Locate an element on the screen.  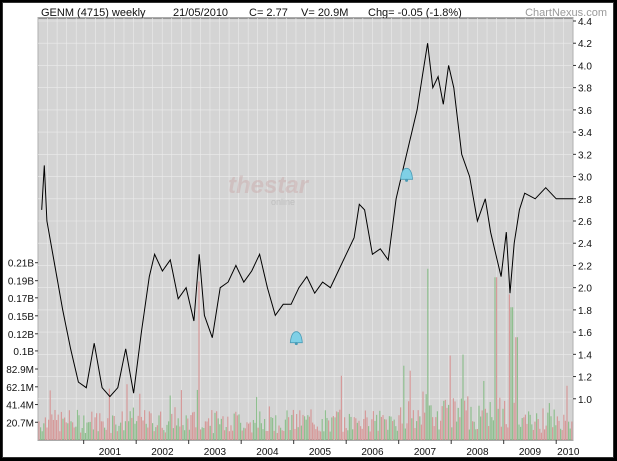
year-tick-label: 2010 is located at coordinates (568, 452).